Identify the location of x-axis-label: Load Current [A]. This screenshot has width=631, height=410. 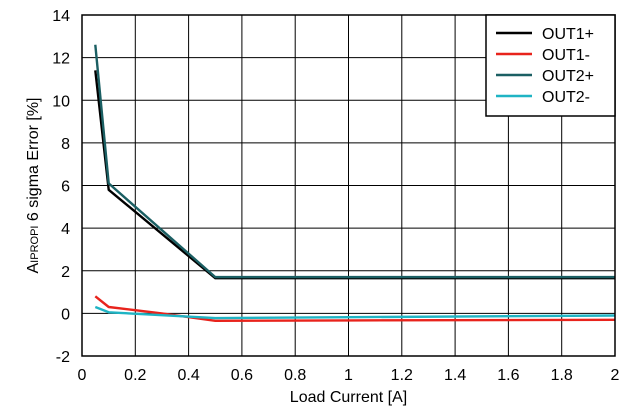
(348, 397).